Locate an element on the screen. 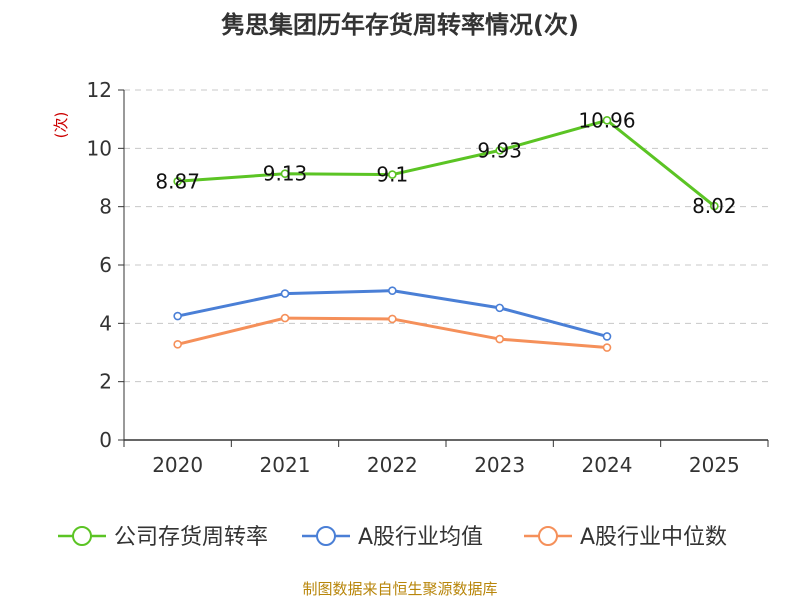 This screenshot has height=600, width=800. y-tick-label: 2 is located at coordinates (105, 382).